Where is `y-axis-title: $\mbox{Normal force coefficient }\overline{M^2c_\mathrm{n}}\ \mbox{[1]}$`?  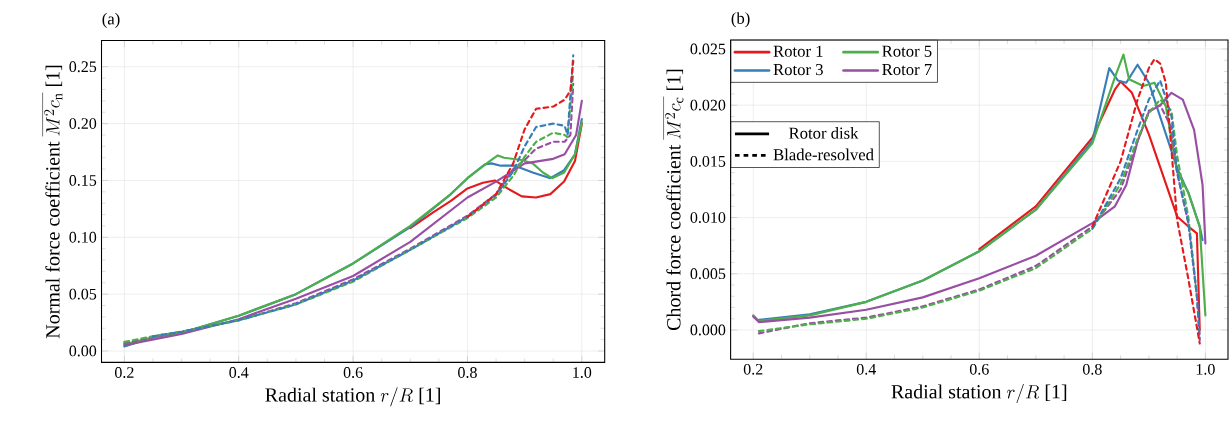 y-axis-title: $\mbox{Normal force coefficient }\overline{M^2c_\mathrm{n}}\ \mbox{[1]}$ is located at coordinates (52, 202).